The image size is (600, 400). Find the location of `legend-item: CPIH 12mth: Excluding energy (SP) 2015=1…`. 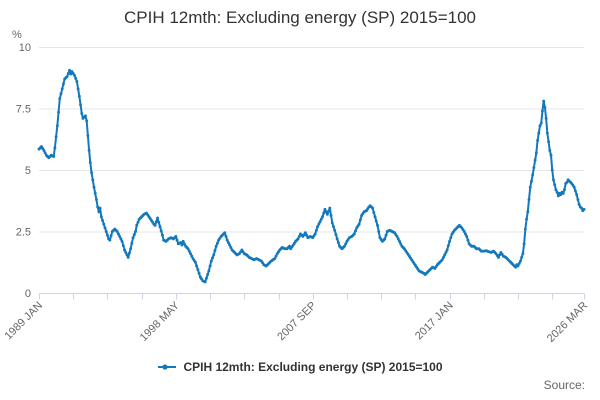

legend-item: CPIH 12mth: Excluding energy (SP) 2015=1… is located at coordinates (300, 367).